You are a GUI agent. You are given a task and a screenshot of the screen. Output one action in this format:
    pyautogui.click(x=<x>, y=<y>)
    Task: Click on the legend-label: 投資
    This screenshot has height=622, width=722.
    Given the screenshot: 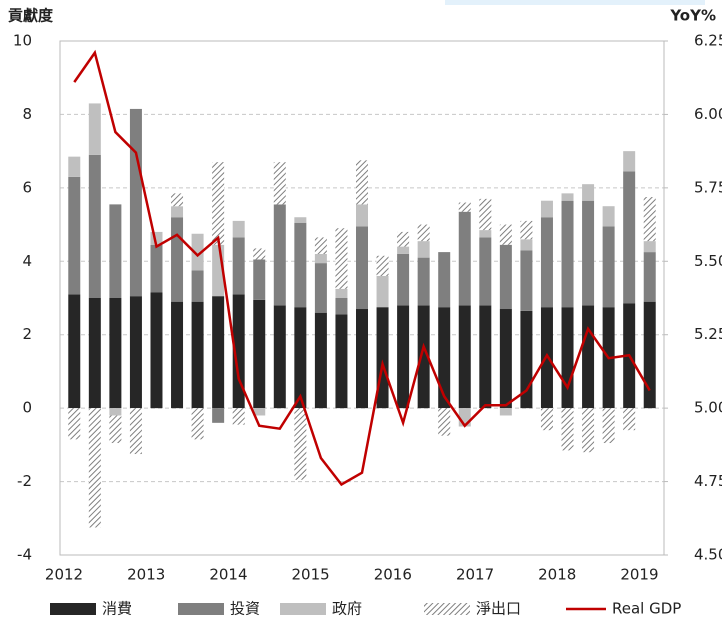 What is the action you would take?
    pyautogui.click(x=245, y=609)
    